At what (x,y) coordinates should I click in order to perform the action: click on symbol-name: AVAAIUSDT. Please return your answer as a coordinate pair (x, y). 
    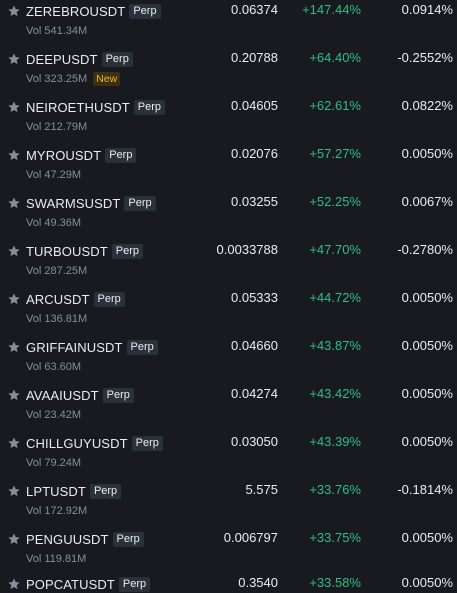
    Looking at the image, I should click on (62, 395).